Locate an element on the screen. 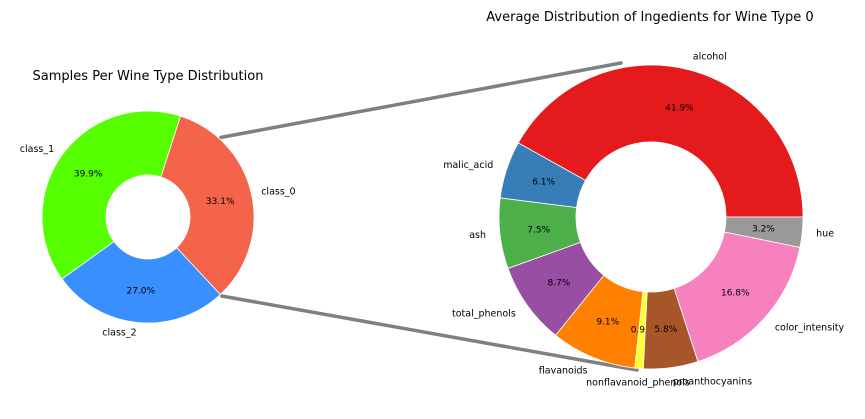 Image resolution: width=865 pixels, height=419 pixels. left-chart-title: Samples Per Wine Type Distribution is located at coordinates (148, 76).